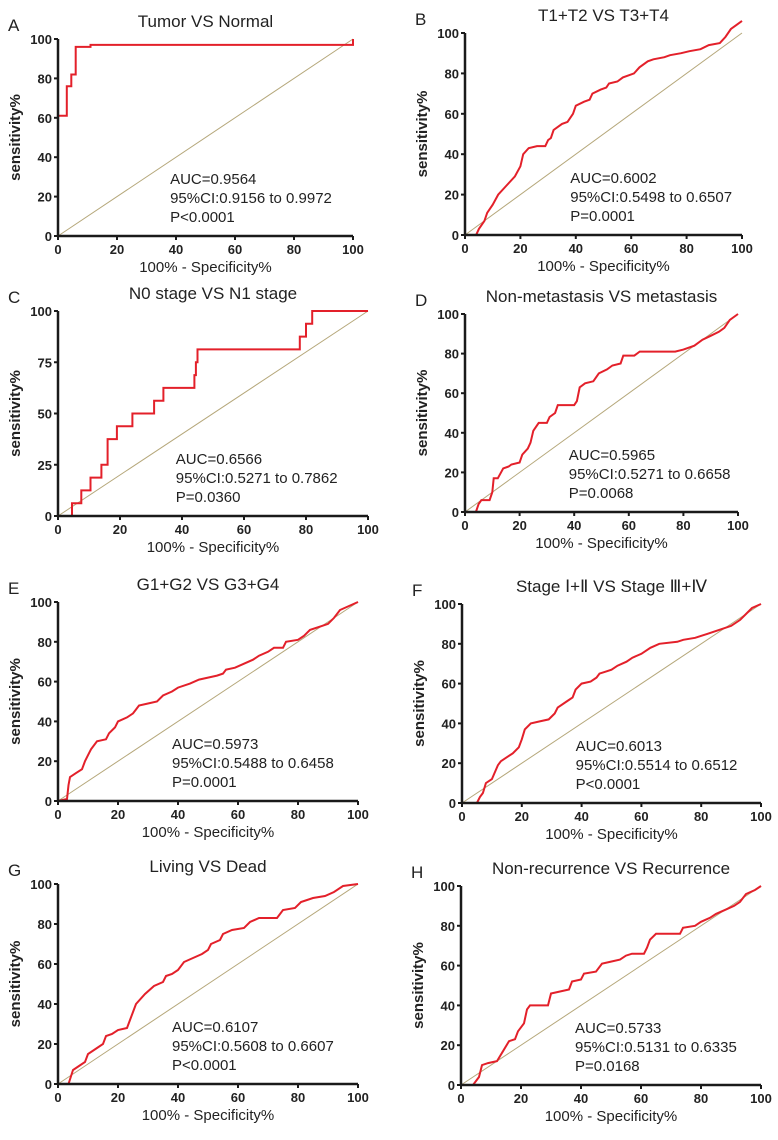 This screenshot has width=778, height=1140. Describe the element at coordinates (612, 455) in the screenshot. I see `auc-label: AUC=0.5965` at that location.